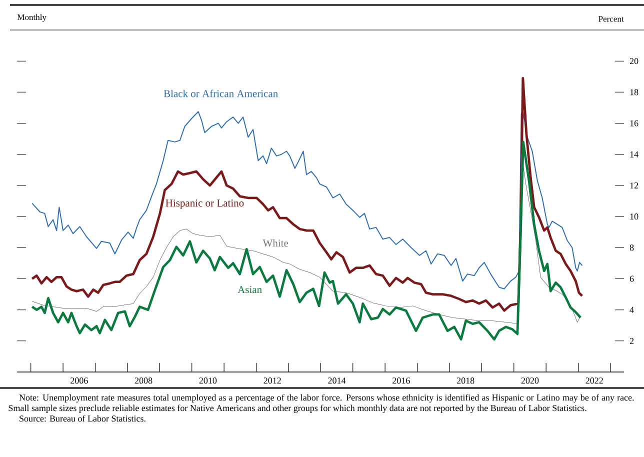  I want to click on y-tick-label: 14, so click(634, 154).